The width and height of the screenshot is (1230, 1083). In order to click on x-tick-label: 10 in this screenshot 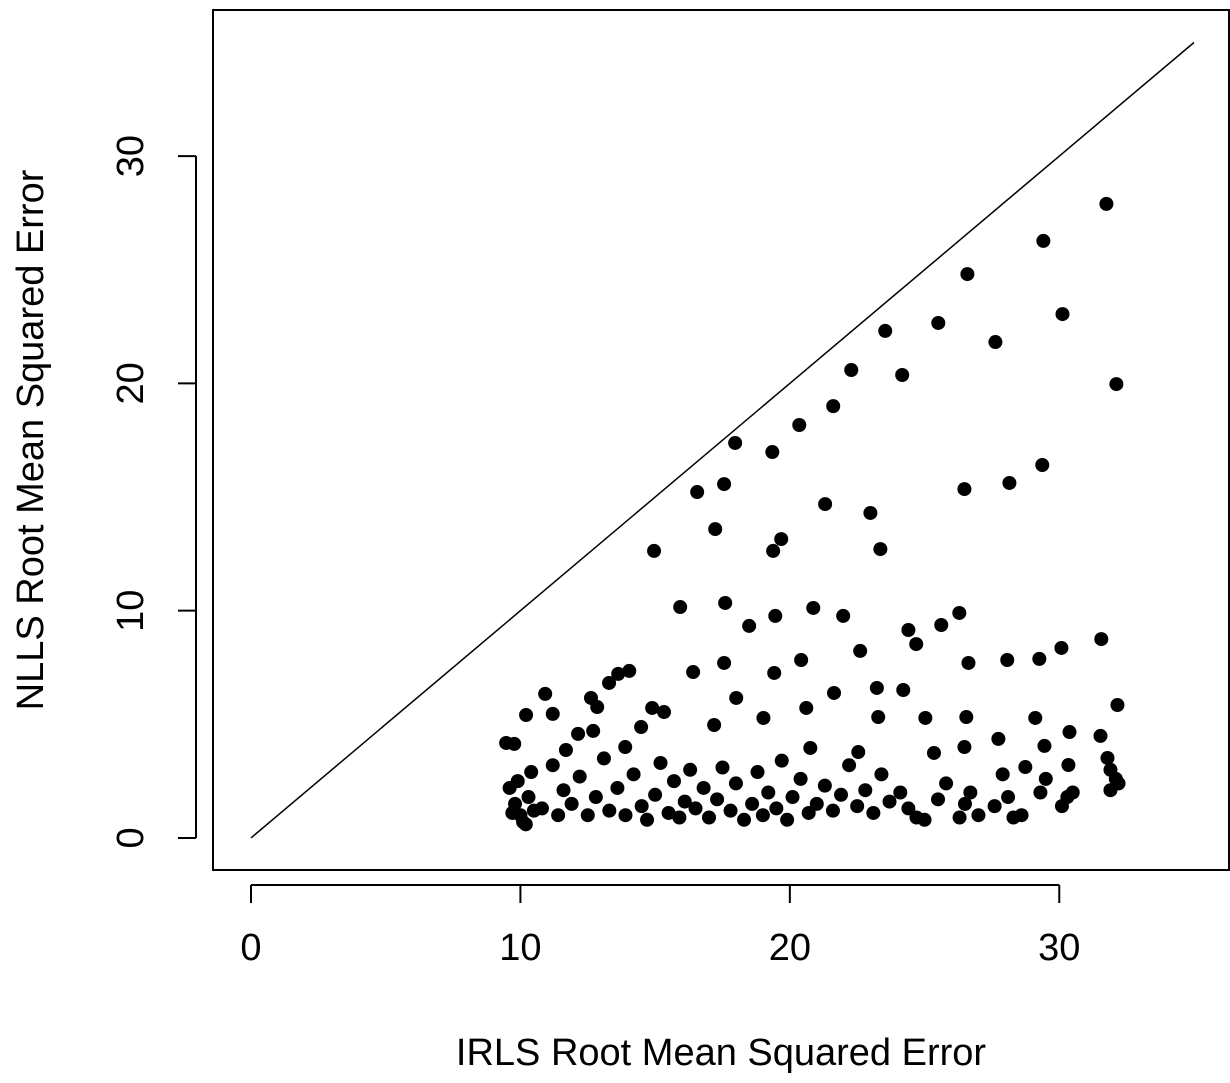, I will do `click(520, 948)`.